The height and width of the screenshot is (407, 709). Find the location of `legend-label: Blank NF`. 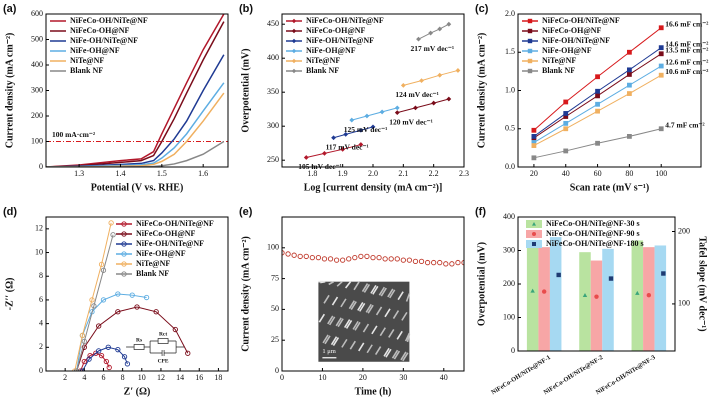

legend-label: Blank NF is located at coordinates (86, 70).